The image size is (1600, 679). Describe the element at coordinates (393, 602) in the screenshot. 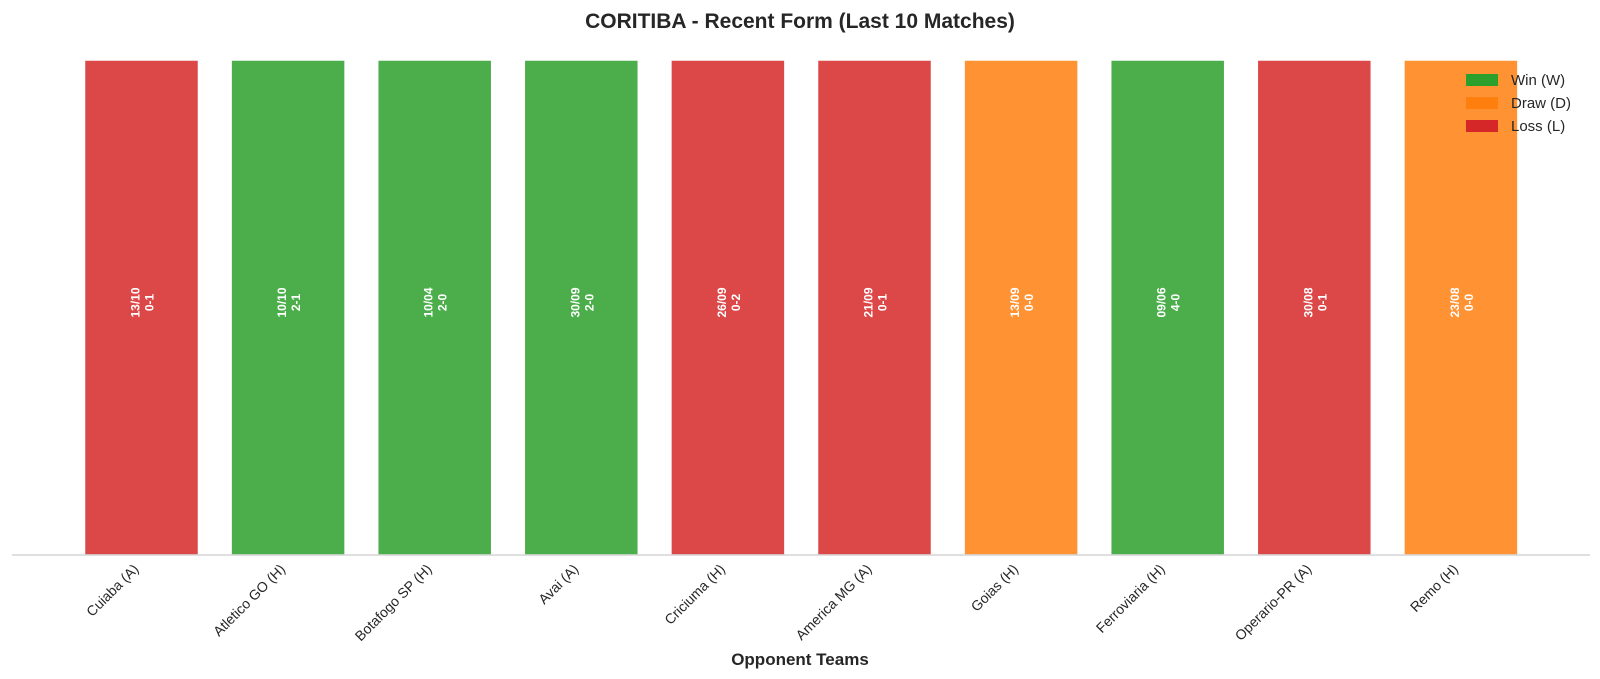

I see `x-tick-label-3: Botafogo SP (H)` at that location.